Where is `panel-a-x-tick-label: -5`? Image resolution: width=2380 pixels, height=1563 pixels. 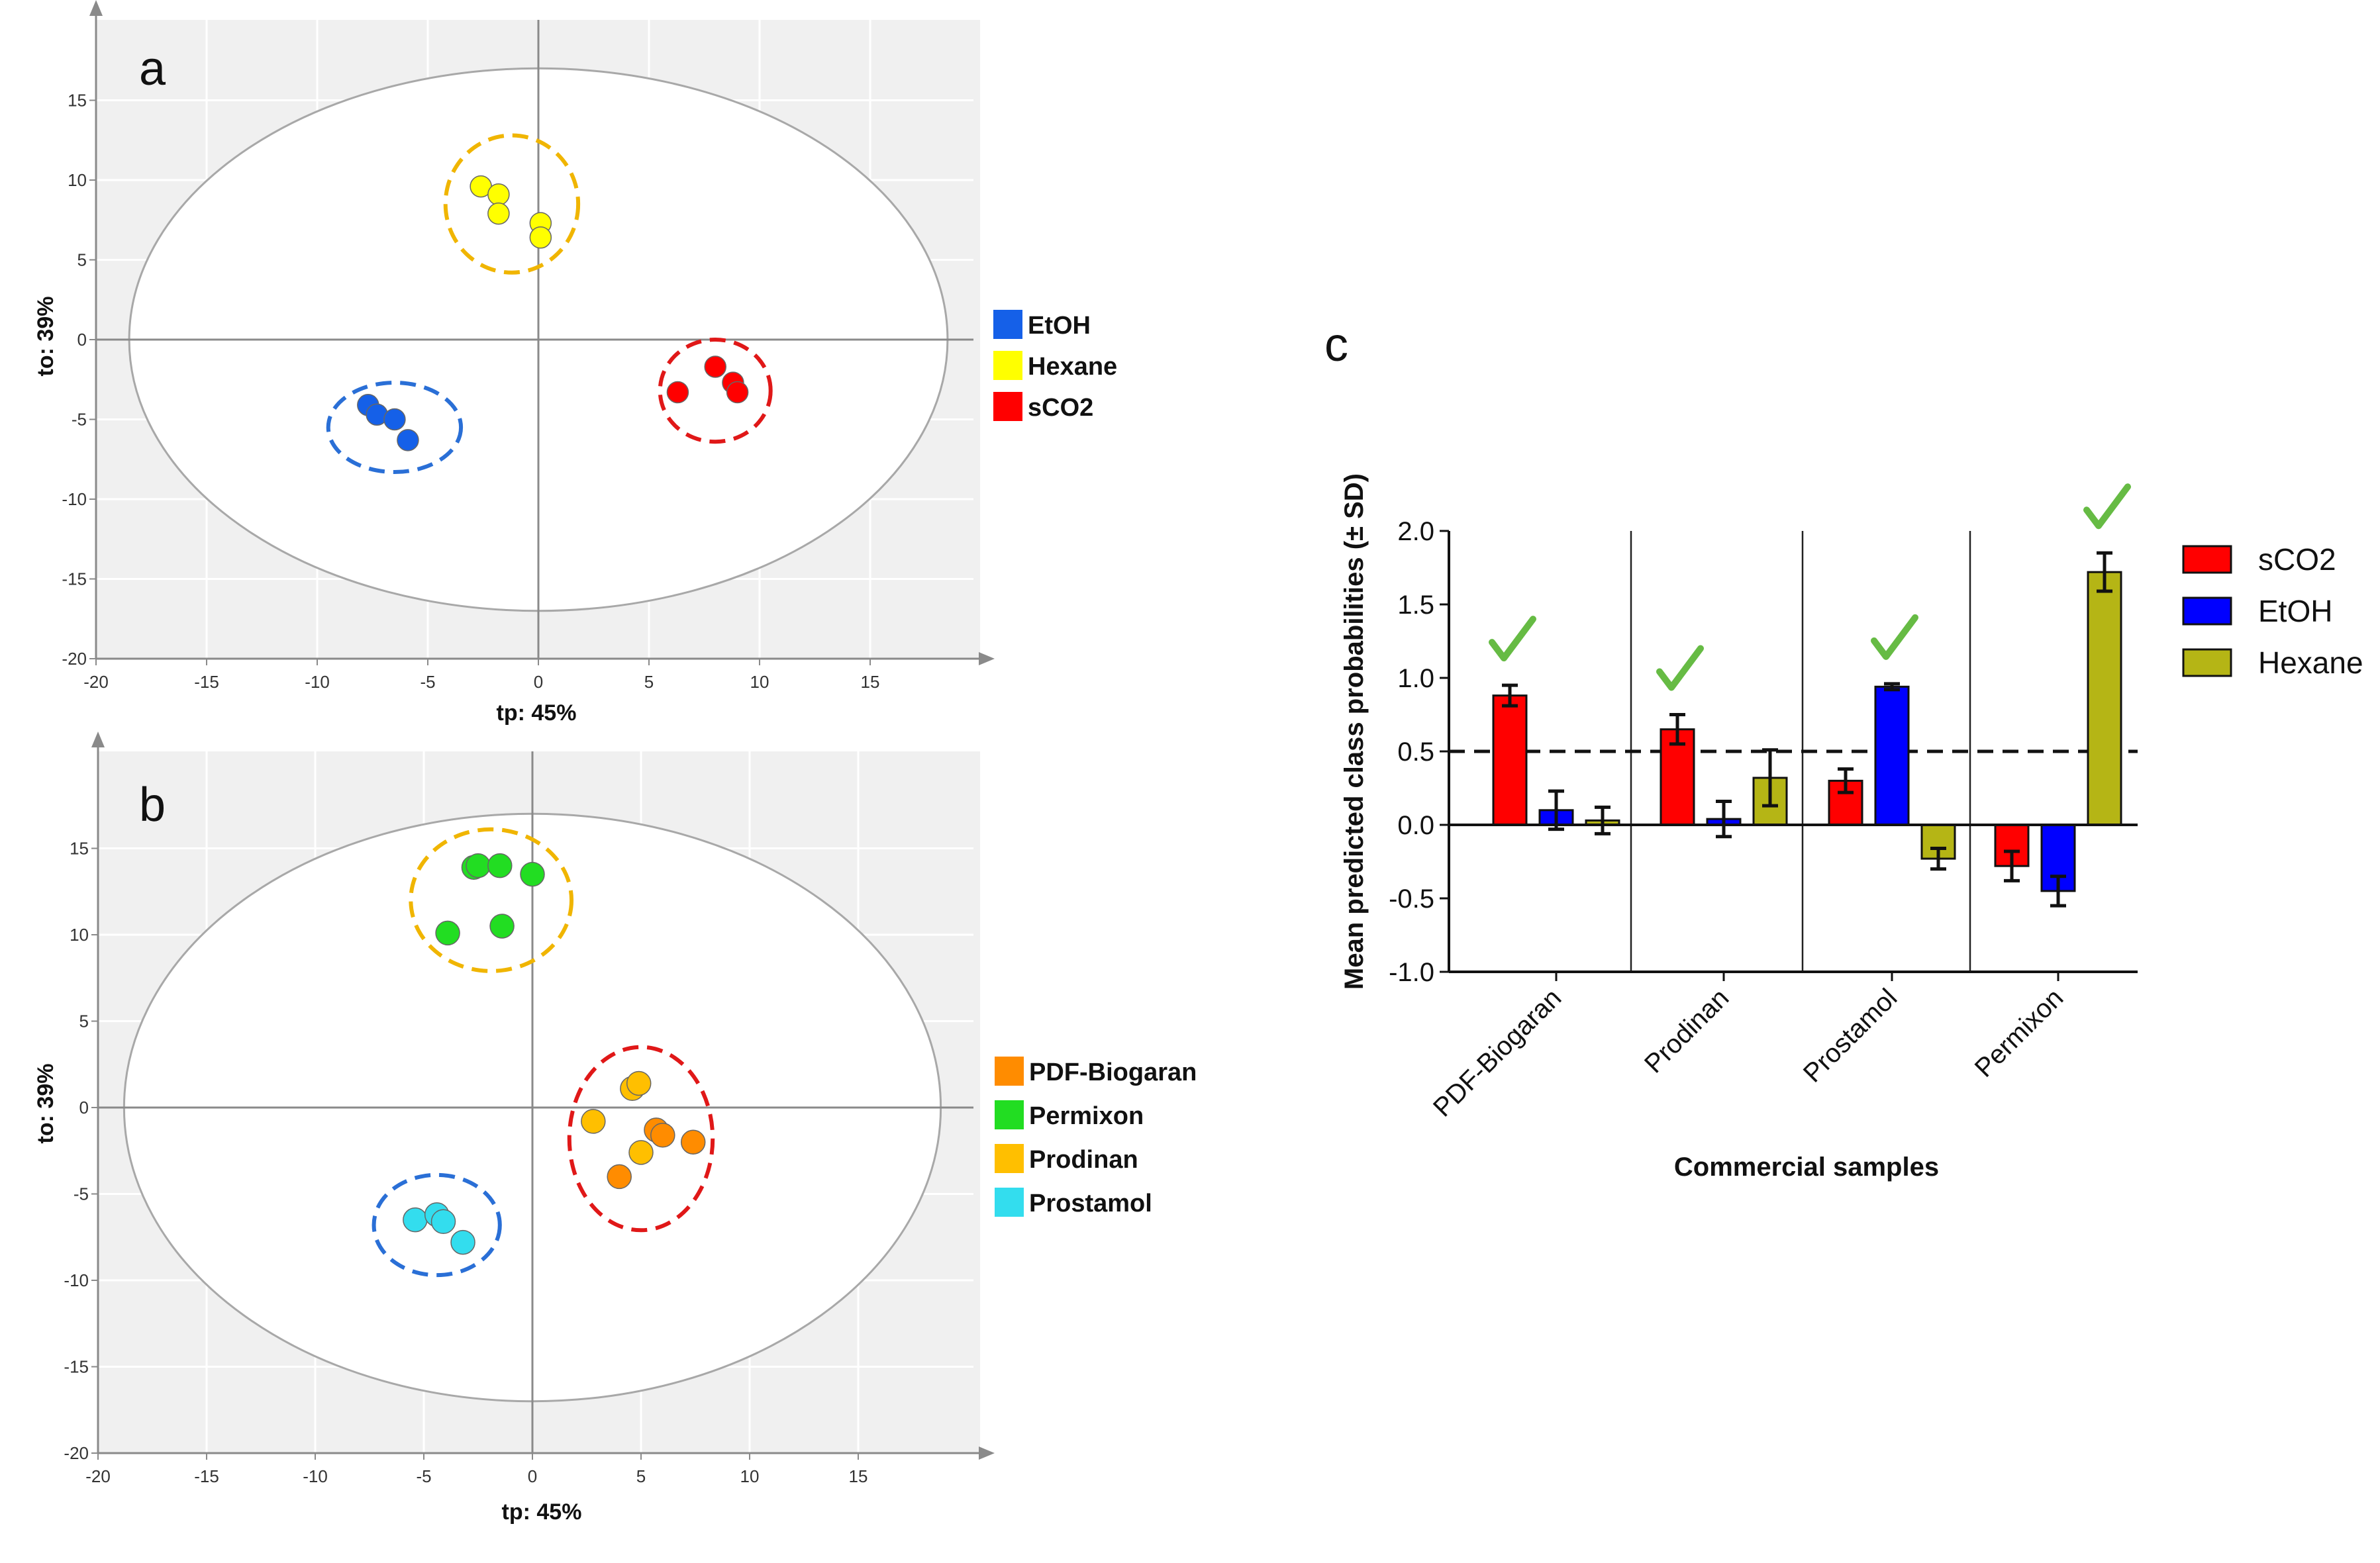 panel-a-x-tick-label: -5 is located at coordinates (428, 682).